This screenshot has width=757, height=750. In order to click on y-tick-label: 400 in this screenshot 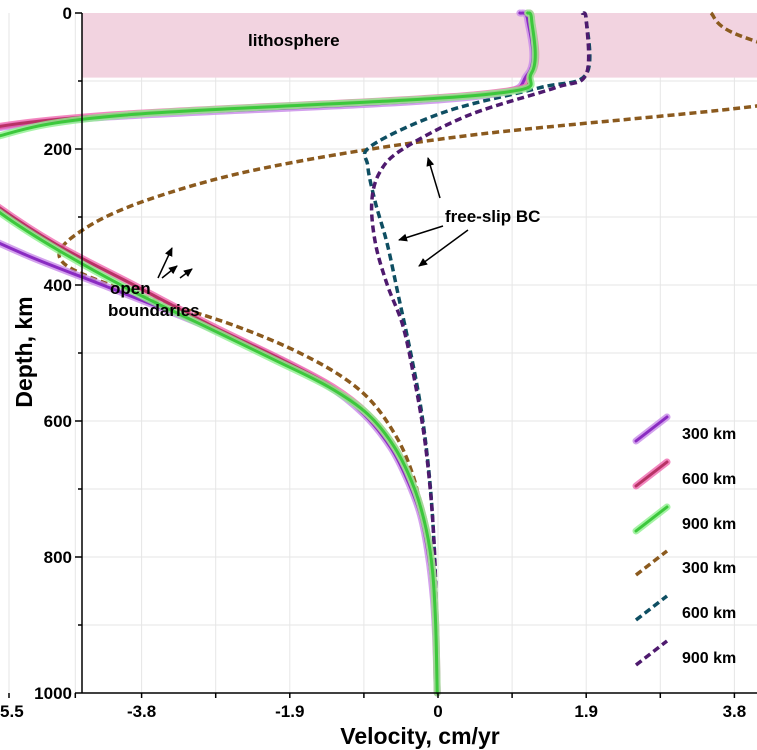, I will do `click(58, 285)`.